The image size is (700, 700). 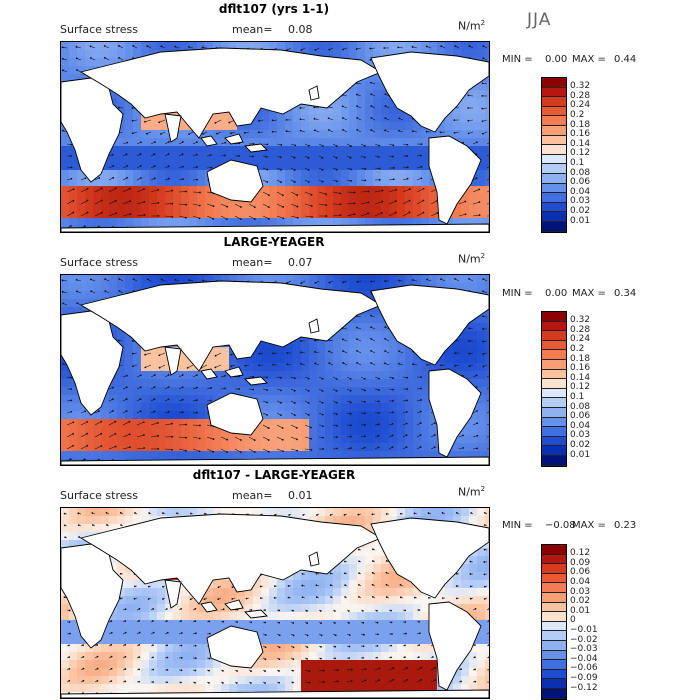 What do you see at coordinates (580, 143) in the screenshot?
I see `colorbar-tick-label: 0.14` at bounding box center [580, 143].